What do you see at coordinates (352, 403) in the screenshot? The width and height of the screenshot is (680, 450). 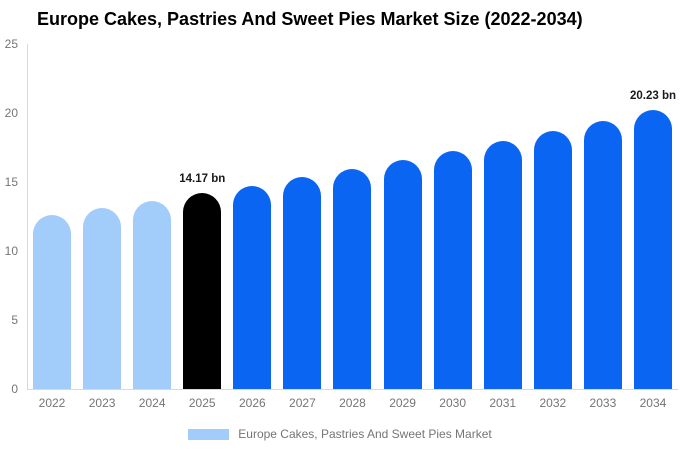 I see `x-tick-label: 2028` at bounding box center [352, 403].